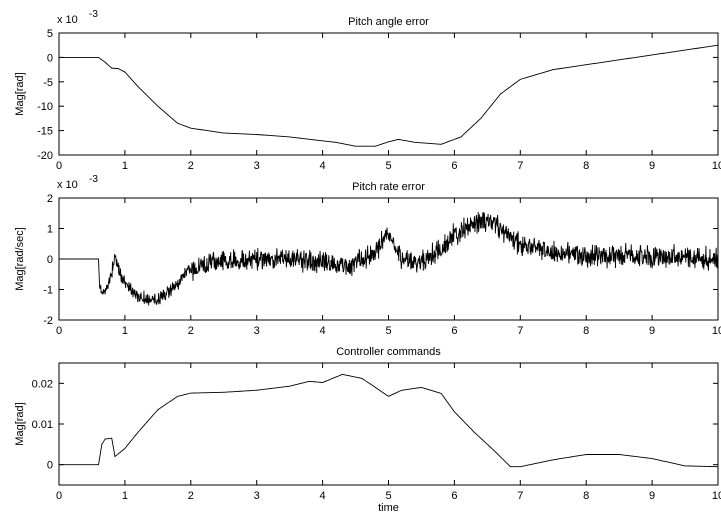  What do you see at coordinates (42, 384) in the screenshot?
I see `y-tick-label: 0.02` at bounding box center [42, 384].